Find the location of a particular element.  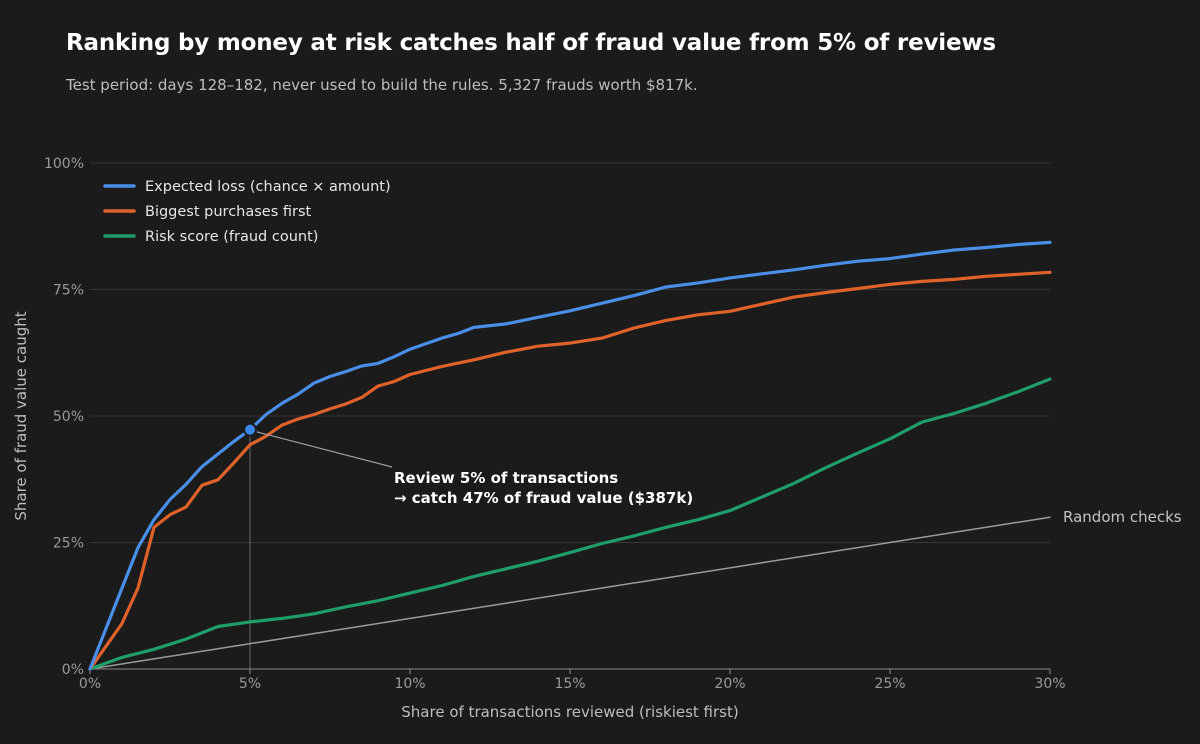

annotation-line-1: Review 5% of transactions is located at coordinates (506, 478).